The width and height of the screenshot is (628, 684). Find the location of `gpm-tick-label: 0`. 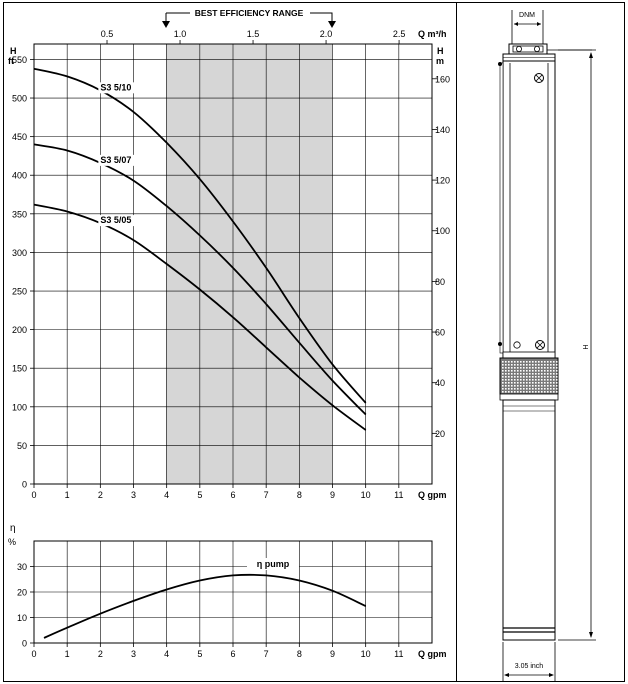

gpm-tick-label: 0 is located at coordinates (33, 495).